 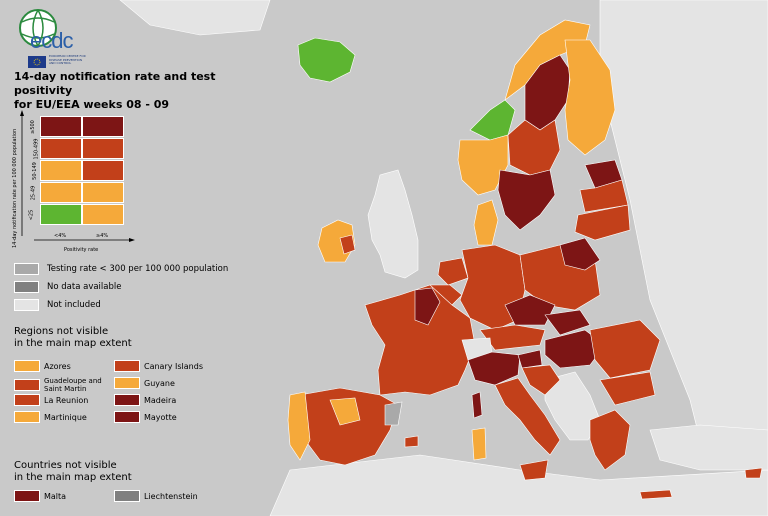 I want to click on matrix-y-tick: 150-499, so click(x=36, y=149).